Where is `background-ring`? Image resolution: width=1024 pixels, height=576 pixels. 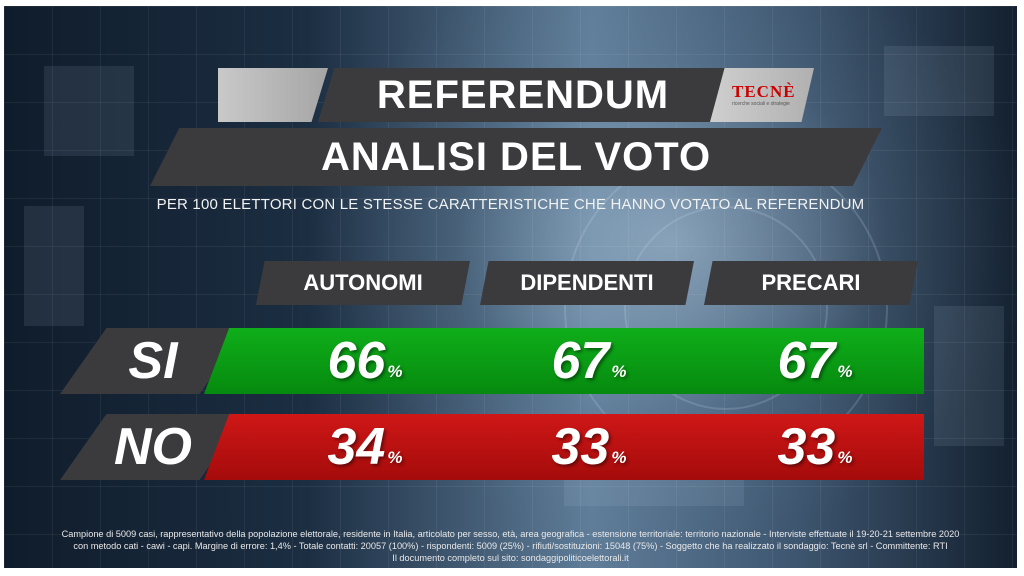 background-ring is located at coordinates (726, 308).